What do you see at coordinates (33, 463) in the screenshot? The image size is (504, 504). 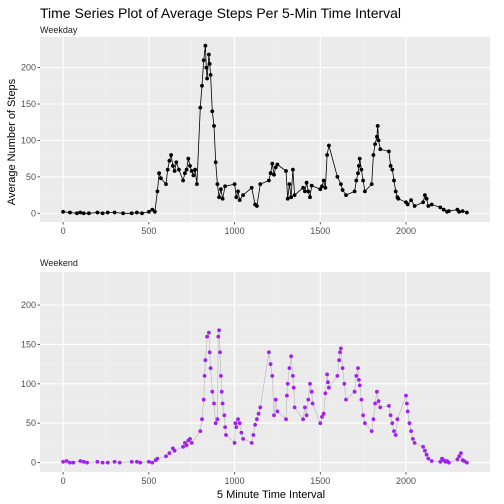 I see `y-tick-label: 0` at bounding box center [33, 463].